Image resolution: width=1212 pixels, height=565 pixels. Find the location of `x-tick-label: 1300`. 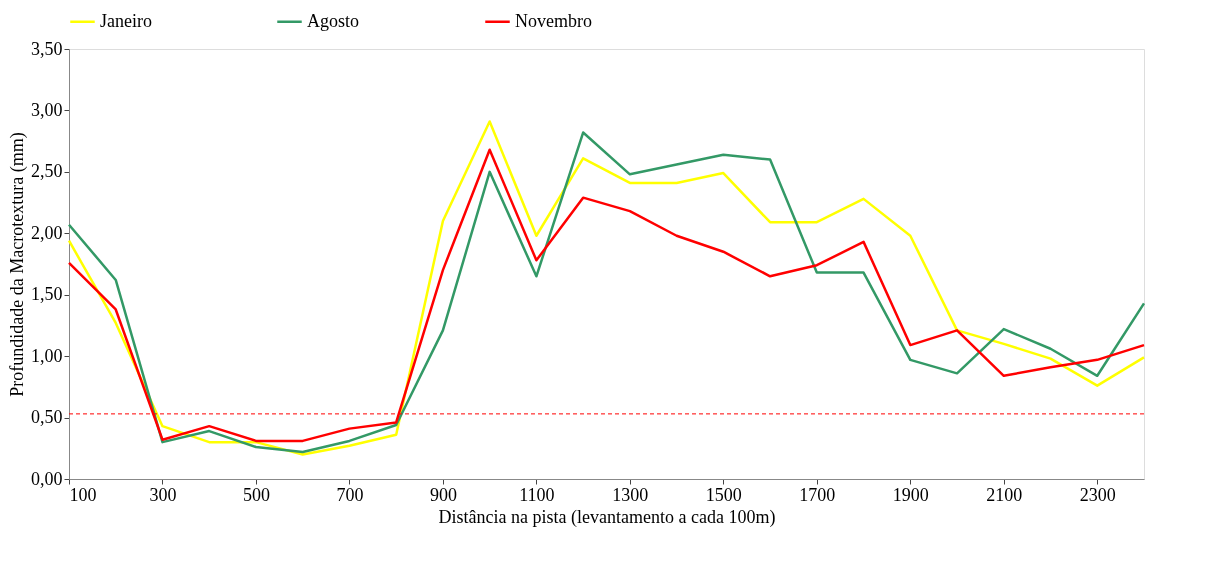

x-tick-label: 1300 is located at coordinates (630, 494).